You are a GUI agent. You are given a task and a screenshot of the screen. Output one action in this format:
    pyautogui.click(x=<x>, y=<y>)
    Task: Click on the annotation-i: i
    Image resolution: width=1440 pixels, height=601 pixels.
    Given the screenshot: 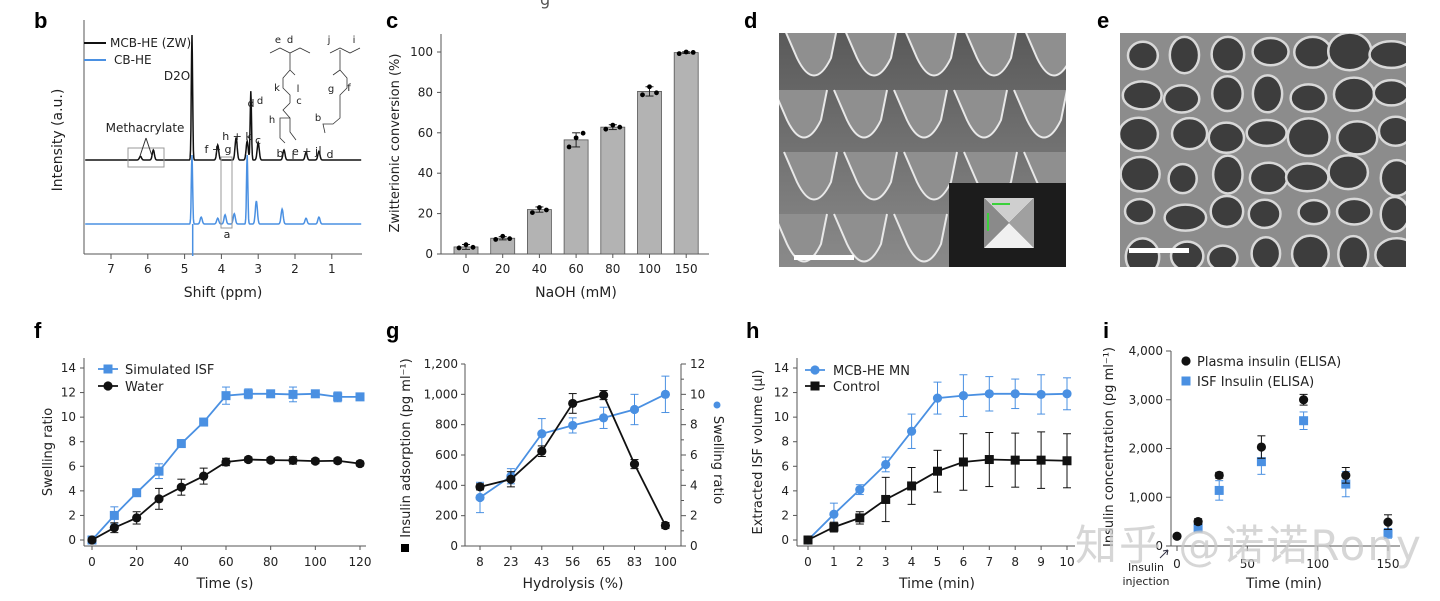 What is the action you would take?
    pyautogui.click(x=292, y=155)
    